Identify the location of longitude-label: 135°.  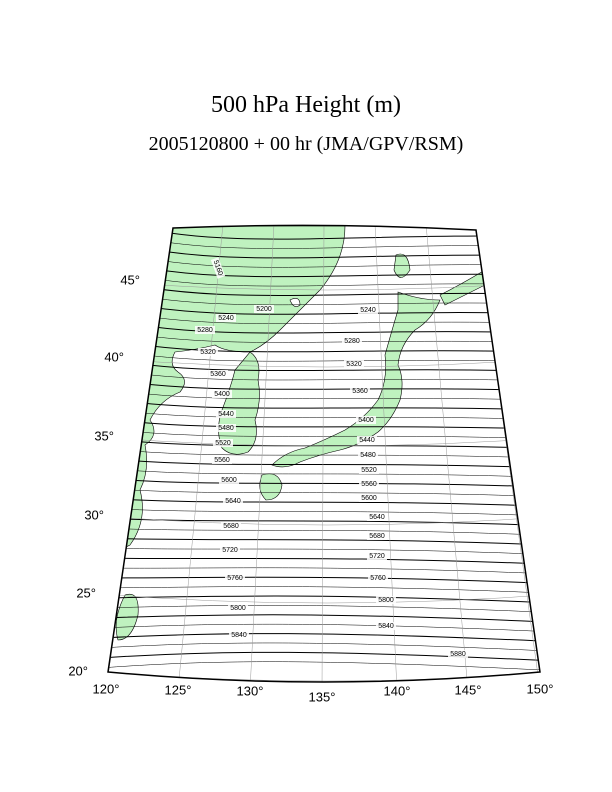
(322, 696).